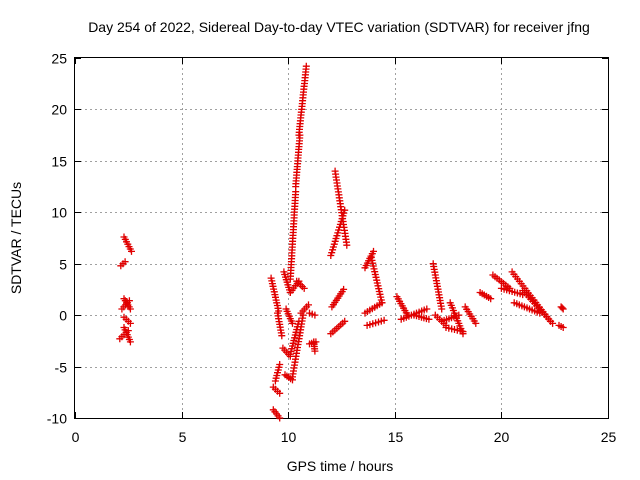 The image size is (640, 480). I want to click on data-point-s51, so click(563, 327).